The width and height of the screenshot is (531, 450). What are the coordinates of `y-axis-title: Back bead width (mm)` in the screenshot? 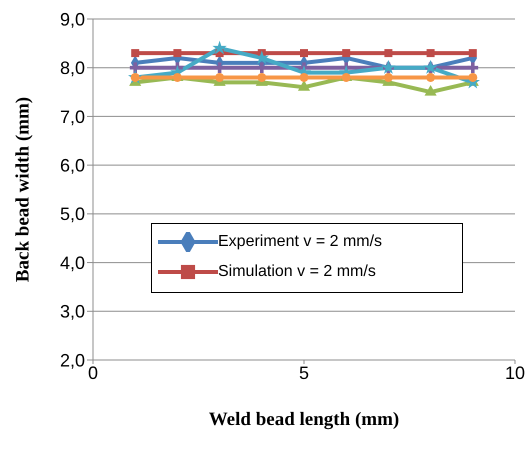 It's located at (23, 189).